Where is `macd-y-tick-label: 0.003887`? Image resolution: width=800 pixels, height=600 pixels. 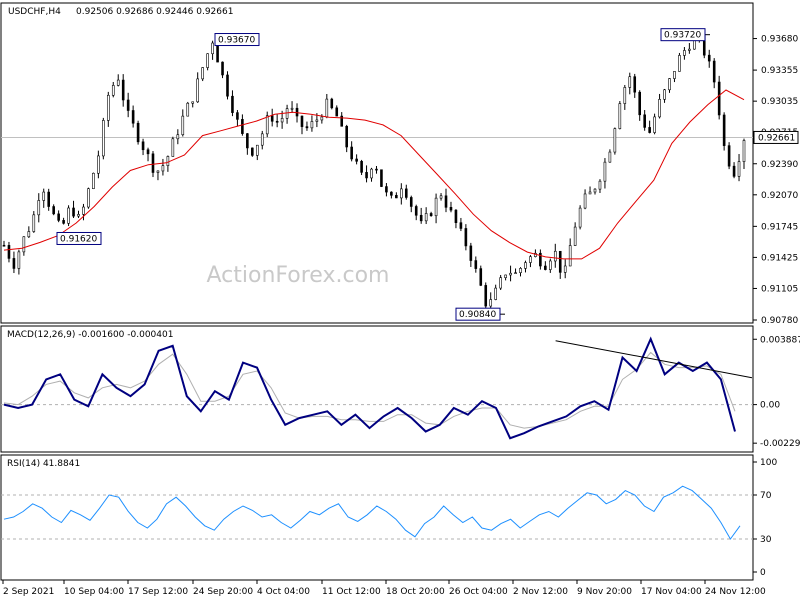
macd-y-tick-label: 0.003887 is located at coordinates (780, 340).